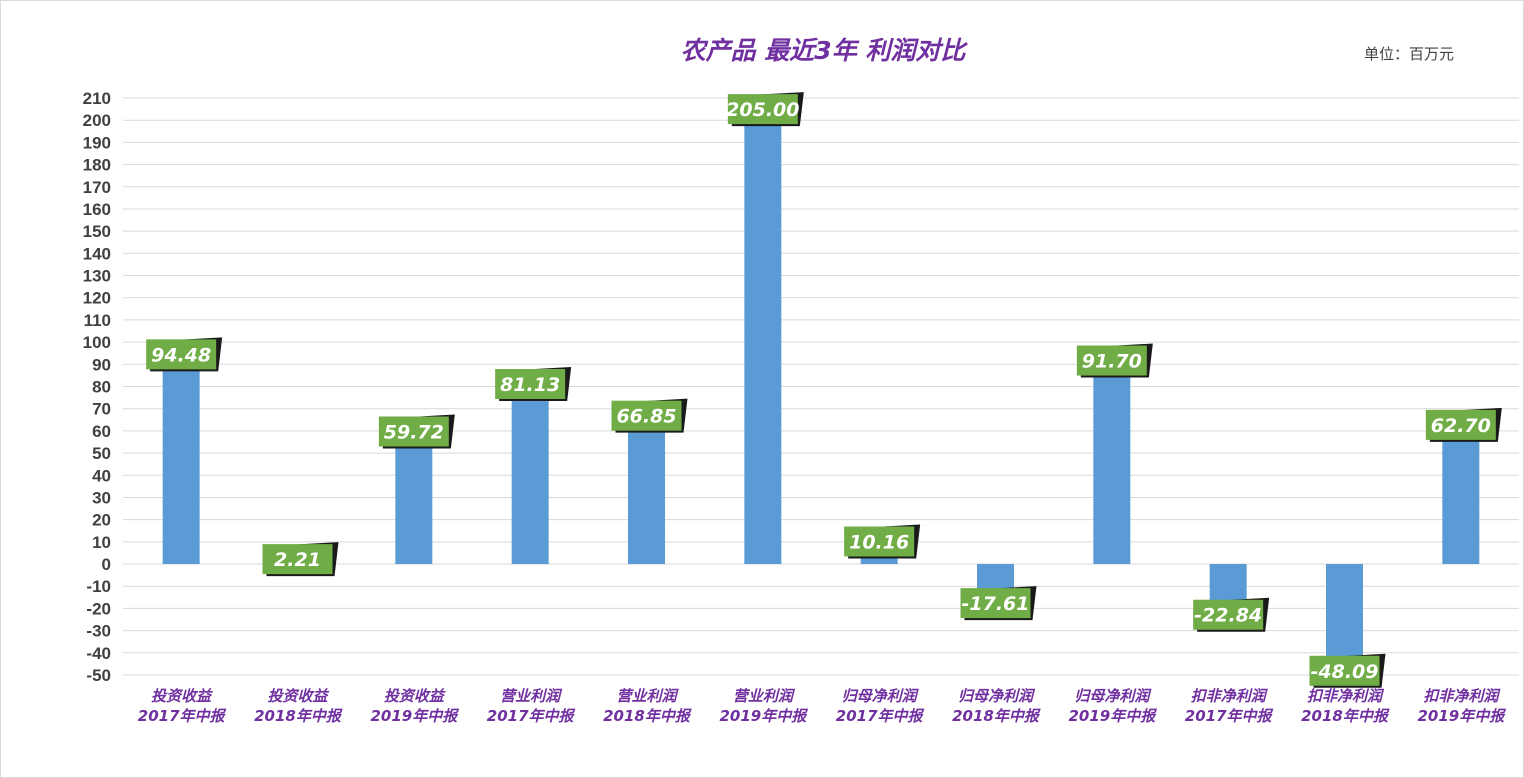  I want to click on y-tick-label: -20, so click(98, 608).